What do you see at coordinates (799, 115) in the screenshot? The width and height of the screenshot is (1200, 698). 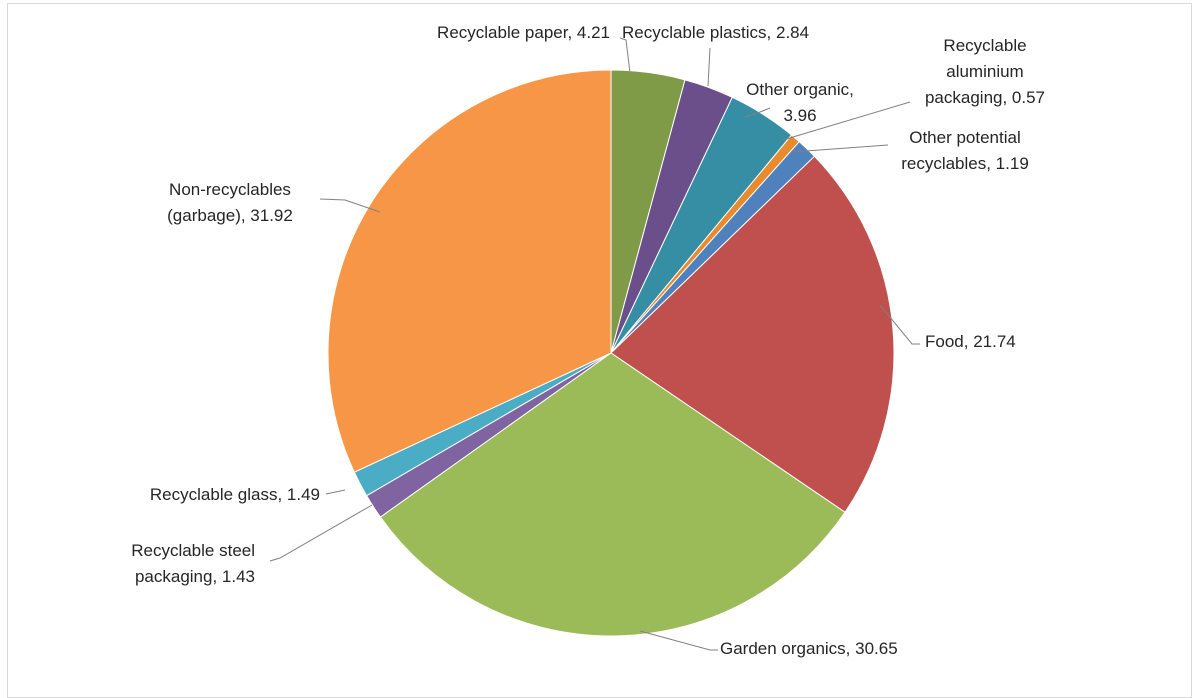 I see `data-label-line: 3.96` at bounding box center [799, 115].